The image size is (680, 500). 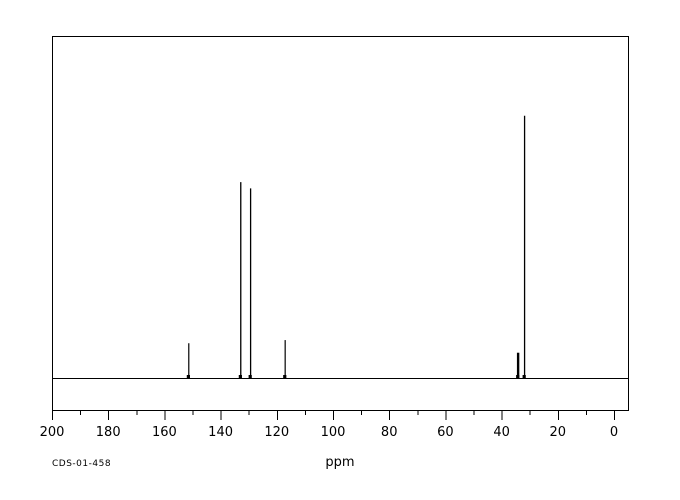 I want to click on axis-tick-label: 80, so click(x=389, y=432).